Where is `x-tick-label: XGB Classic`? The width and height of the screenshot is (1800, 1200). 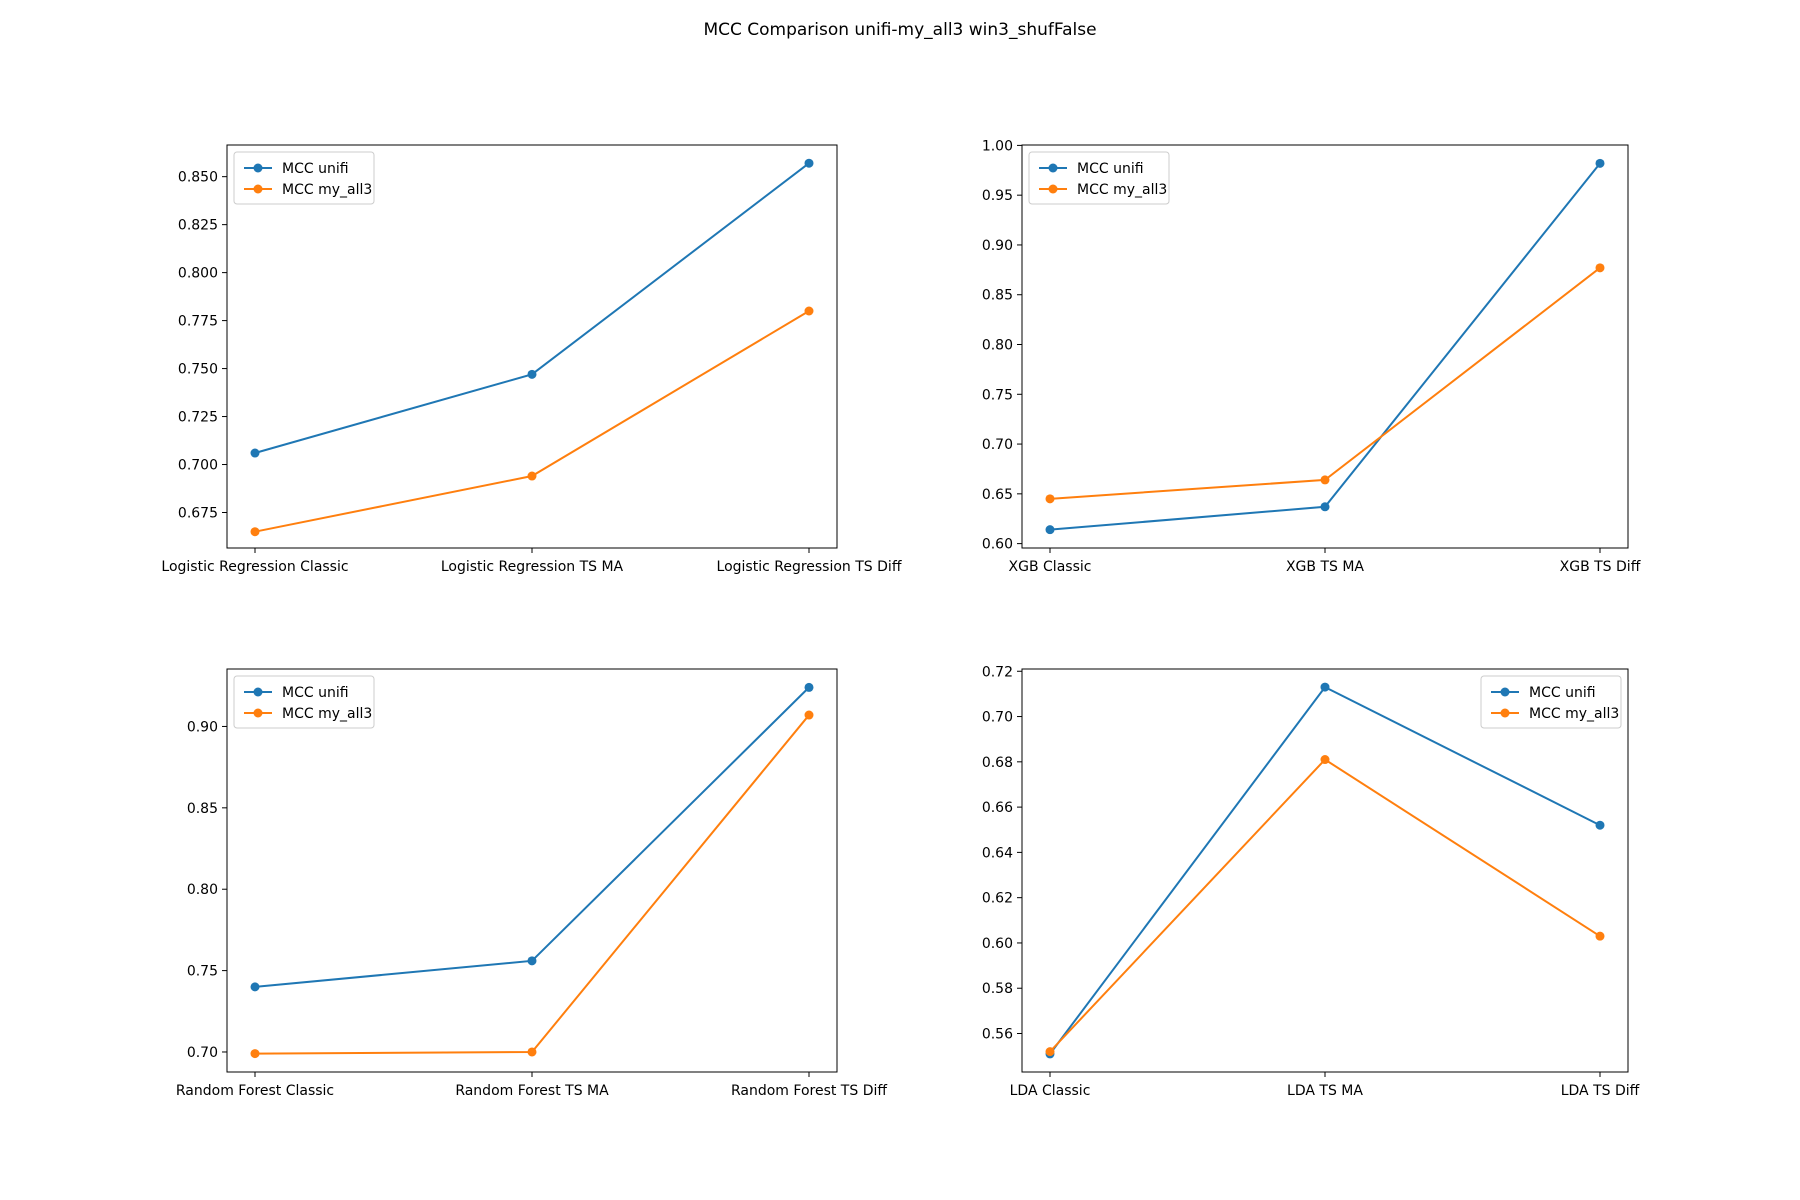
x-tick-label: XGB Classic is located at coordinates (1050, 567).